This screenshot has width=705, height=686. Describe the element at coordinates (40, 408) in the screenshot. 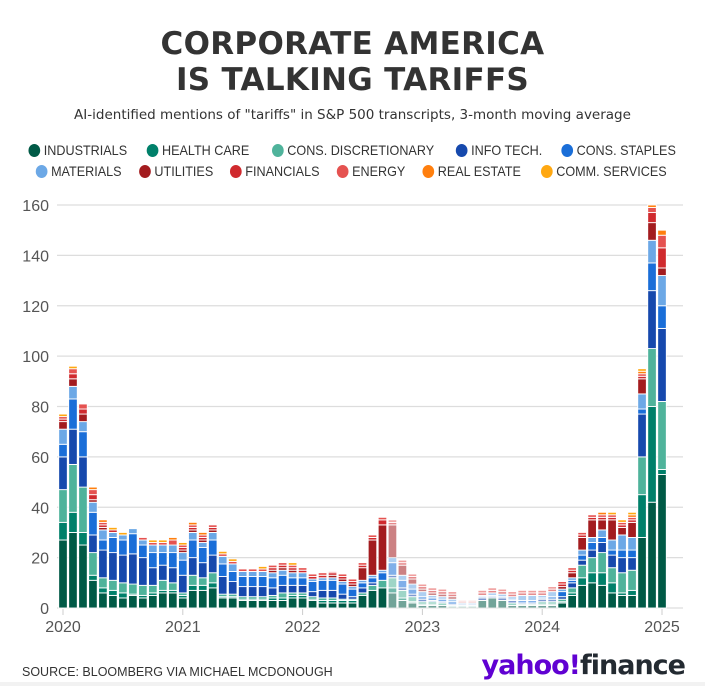

I see `y-tick-label: 80` at that location.